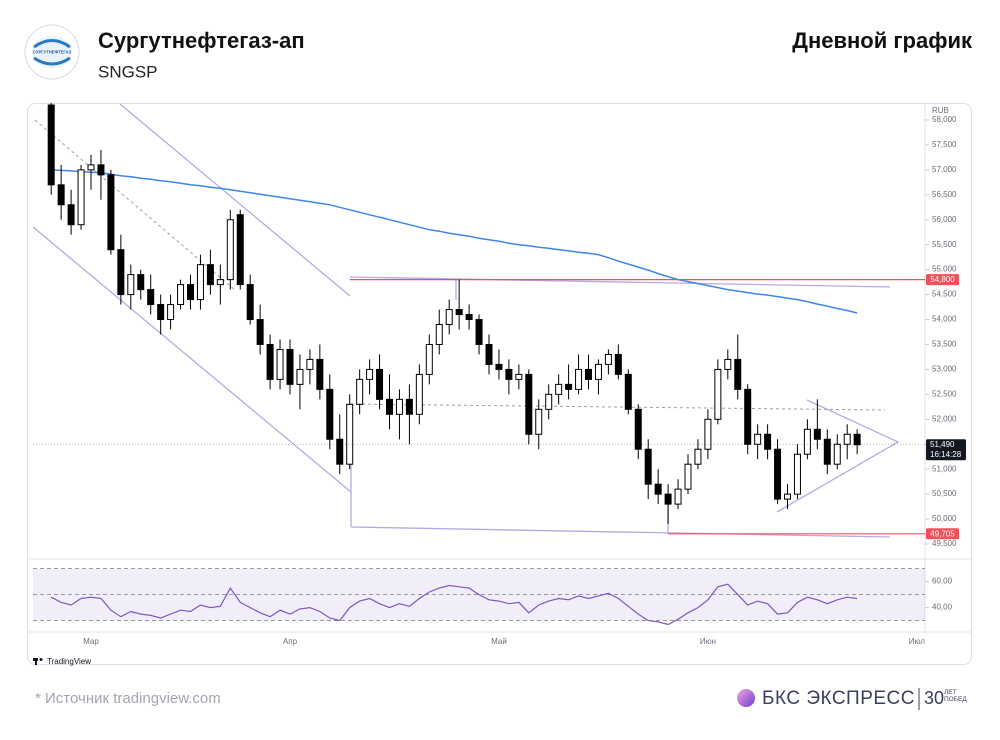 The image size is (1000, 740). What do you see at coordinates (944, 194) in the screenshot?
I see `y-tick-label: 56,500` at bounding box center [944, 194].